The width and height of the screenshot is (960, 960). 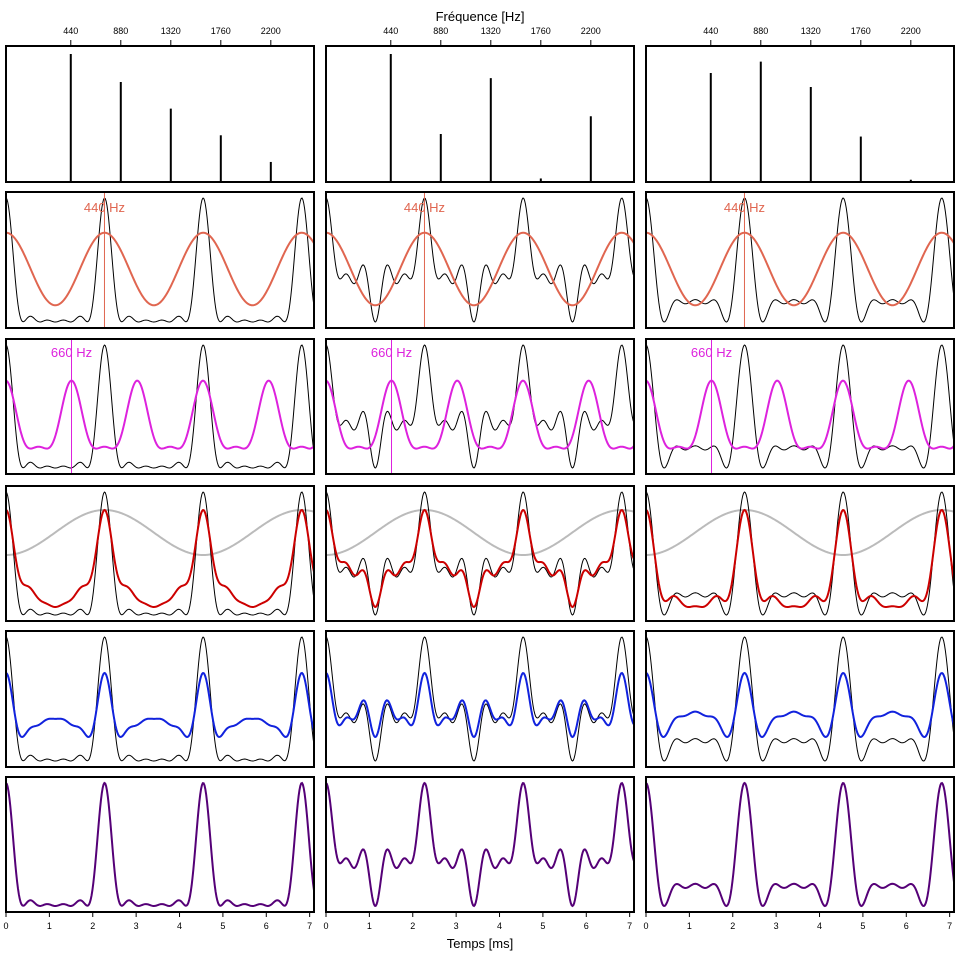 I want to click on spectrum-panel: 440 880 1320 1760 2200, so click(x=480, y=104).